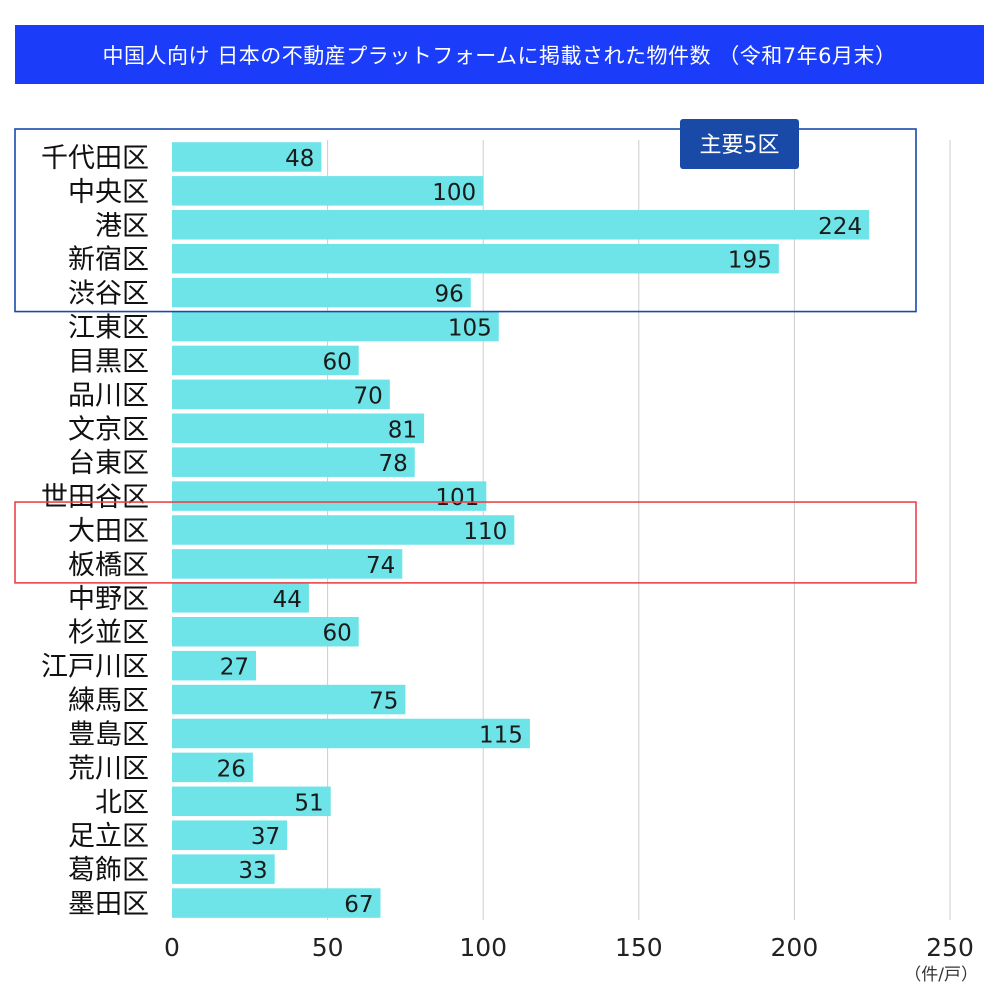  I want to click on data-label: 105, so click(470, 329).